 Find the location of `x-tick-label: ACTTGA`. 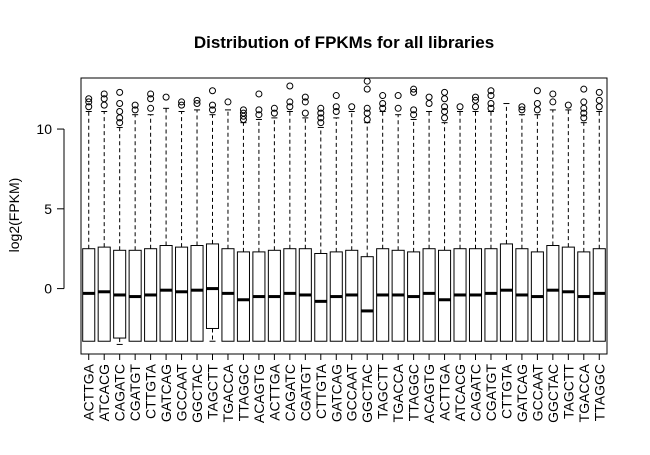

x-tick-label: ACTTGA is located at coordinates (274, 391).